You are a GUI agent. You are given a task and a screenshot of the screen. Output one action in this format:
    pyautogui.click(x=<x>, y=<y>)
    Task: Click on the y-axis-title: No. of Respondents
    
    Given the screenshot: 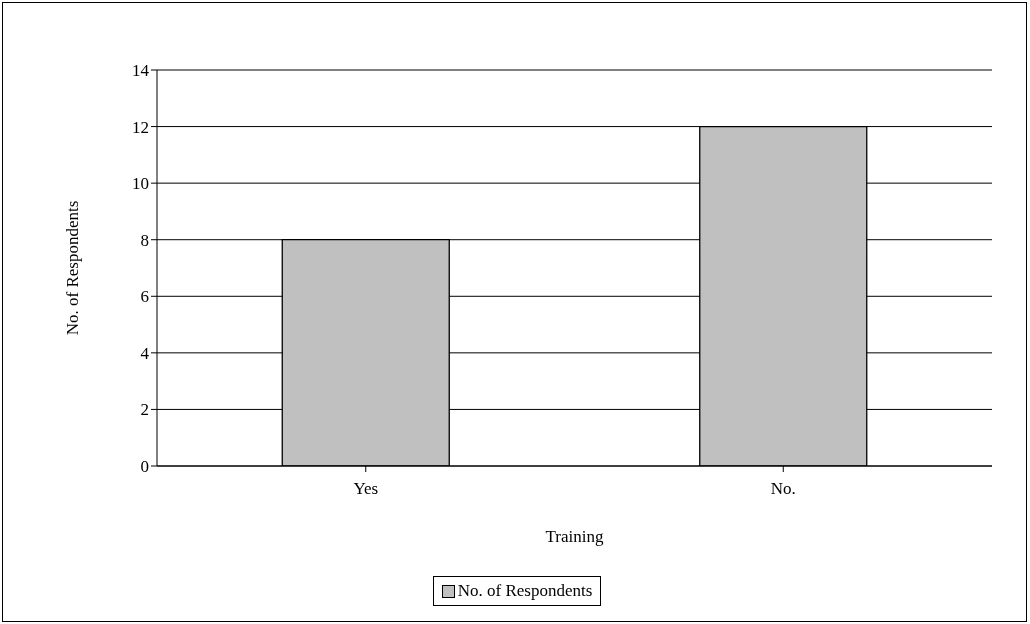 What is the action you would take?
    pyautogui.click(x=73, y=268)
    